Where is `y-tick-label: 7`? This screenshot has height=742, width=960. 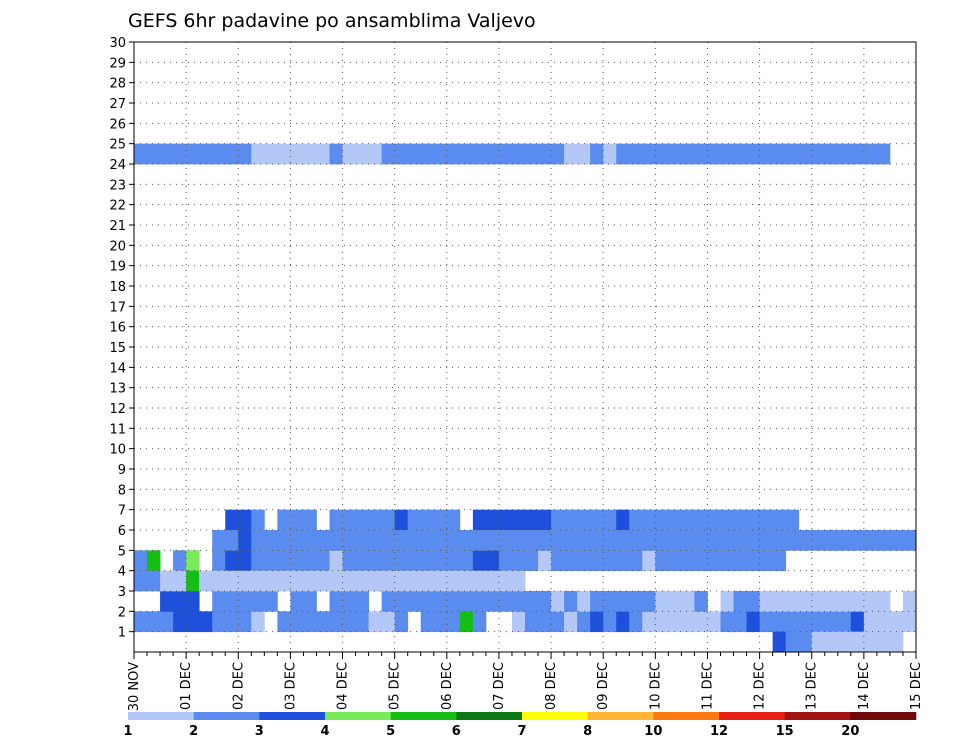 y-tick-label: 7 is located at coordinates (122, 511).